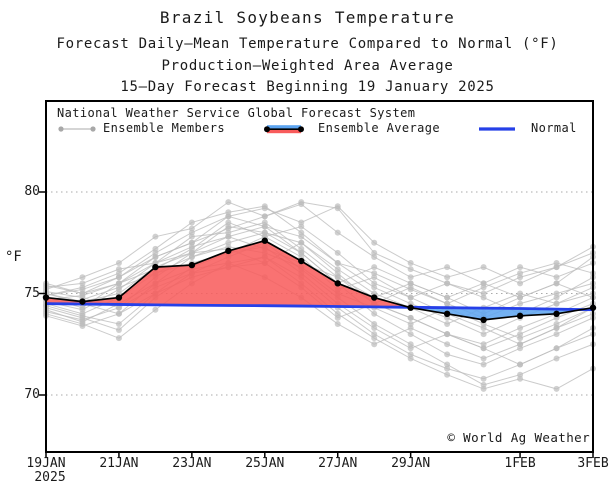 The width and height of the screenshot is (615, 484). Describe the element at coordinates (319, 307) in the screenshot. I see `normal-line` at that location.